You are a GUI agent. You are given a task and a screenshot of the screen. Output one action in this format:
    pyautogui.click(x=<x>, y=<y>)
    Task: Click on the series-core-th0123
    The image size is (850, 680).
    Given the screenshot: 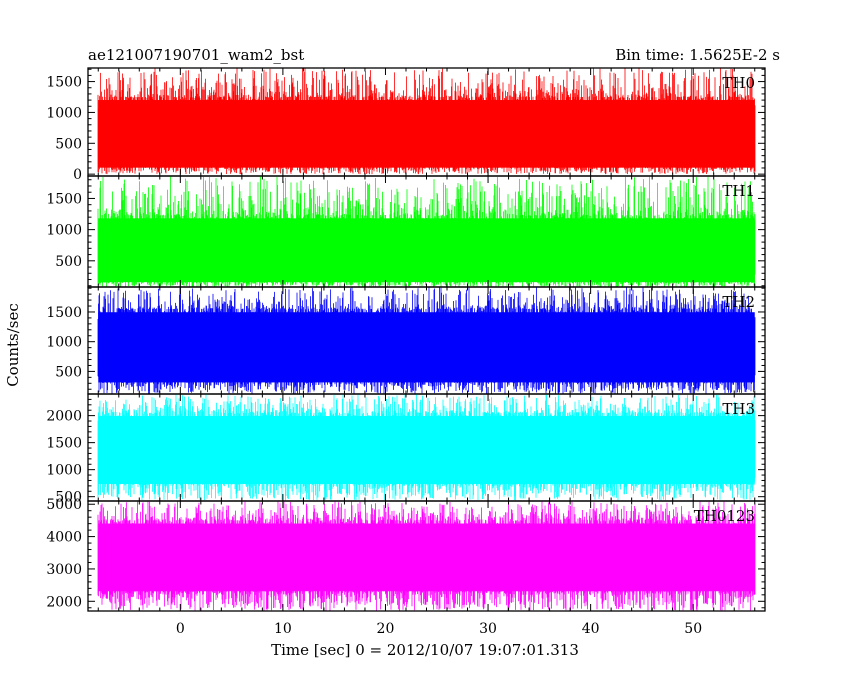 What is the action you would take?
    pyautogui.click(x=426, y=557)
    